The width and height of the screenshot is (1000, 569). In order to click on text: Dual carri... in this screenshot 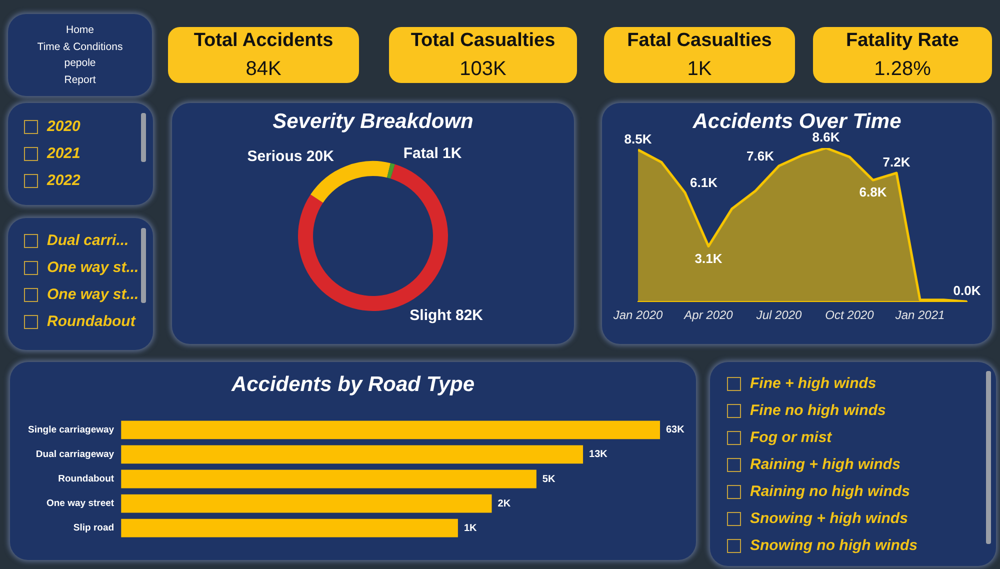, I will do `click(88, 241)`.